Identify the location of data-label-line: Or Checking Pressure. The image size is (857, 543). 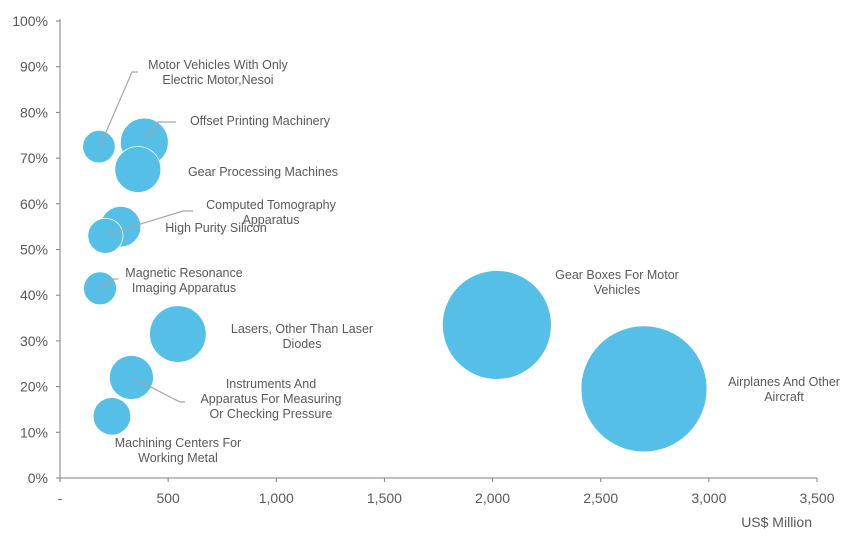
(271, 414).